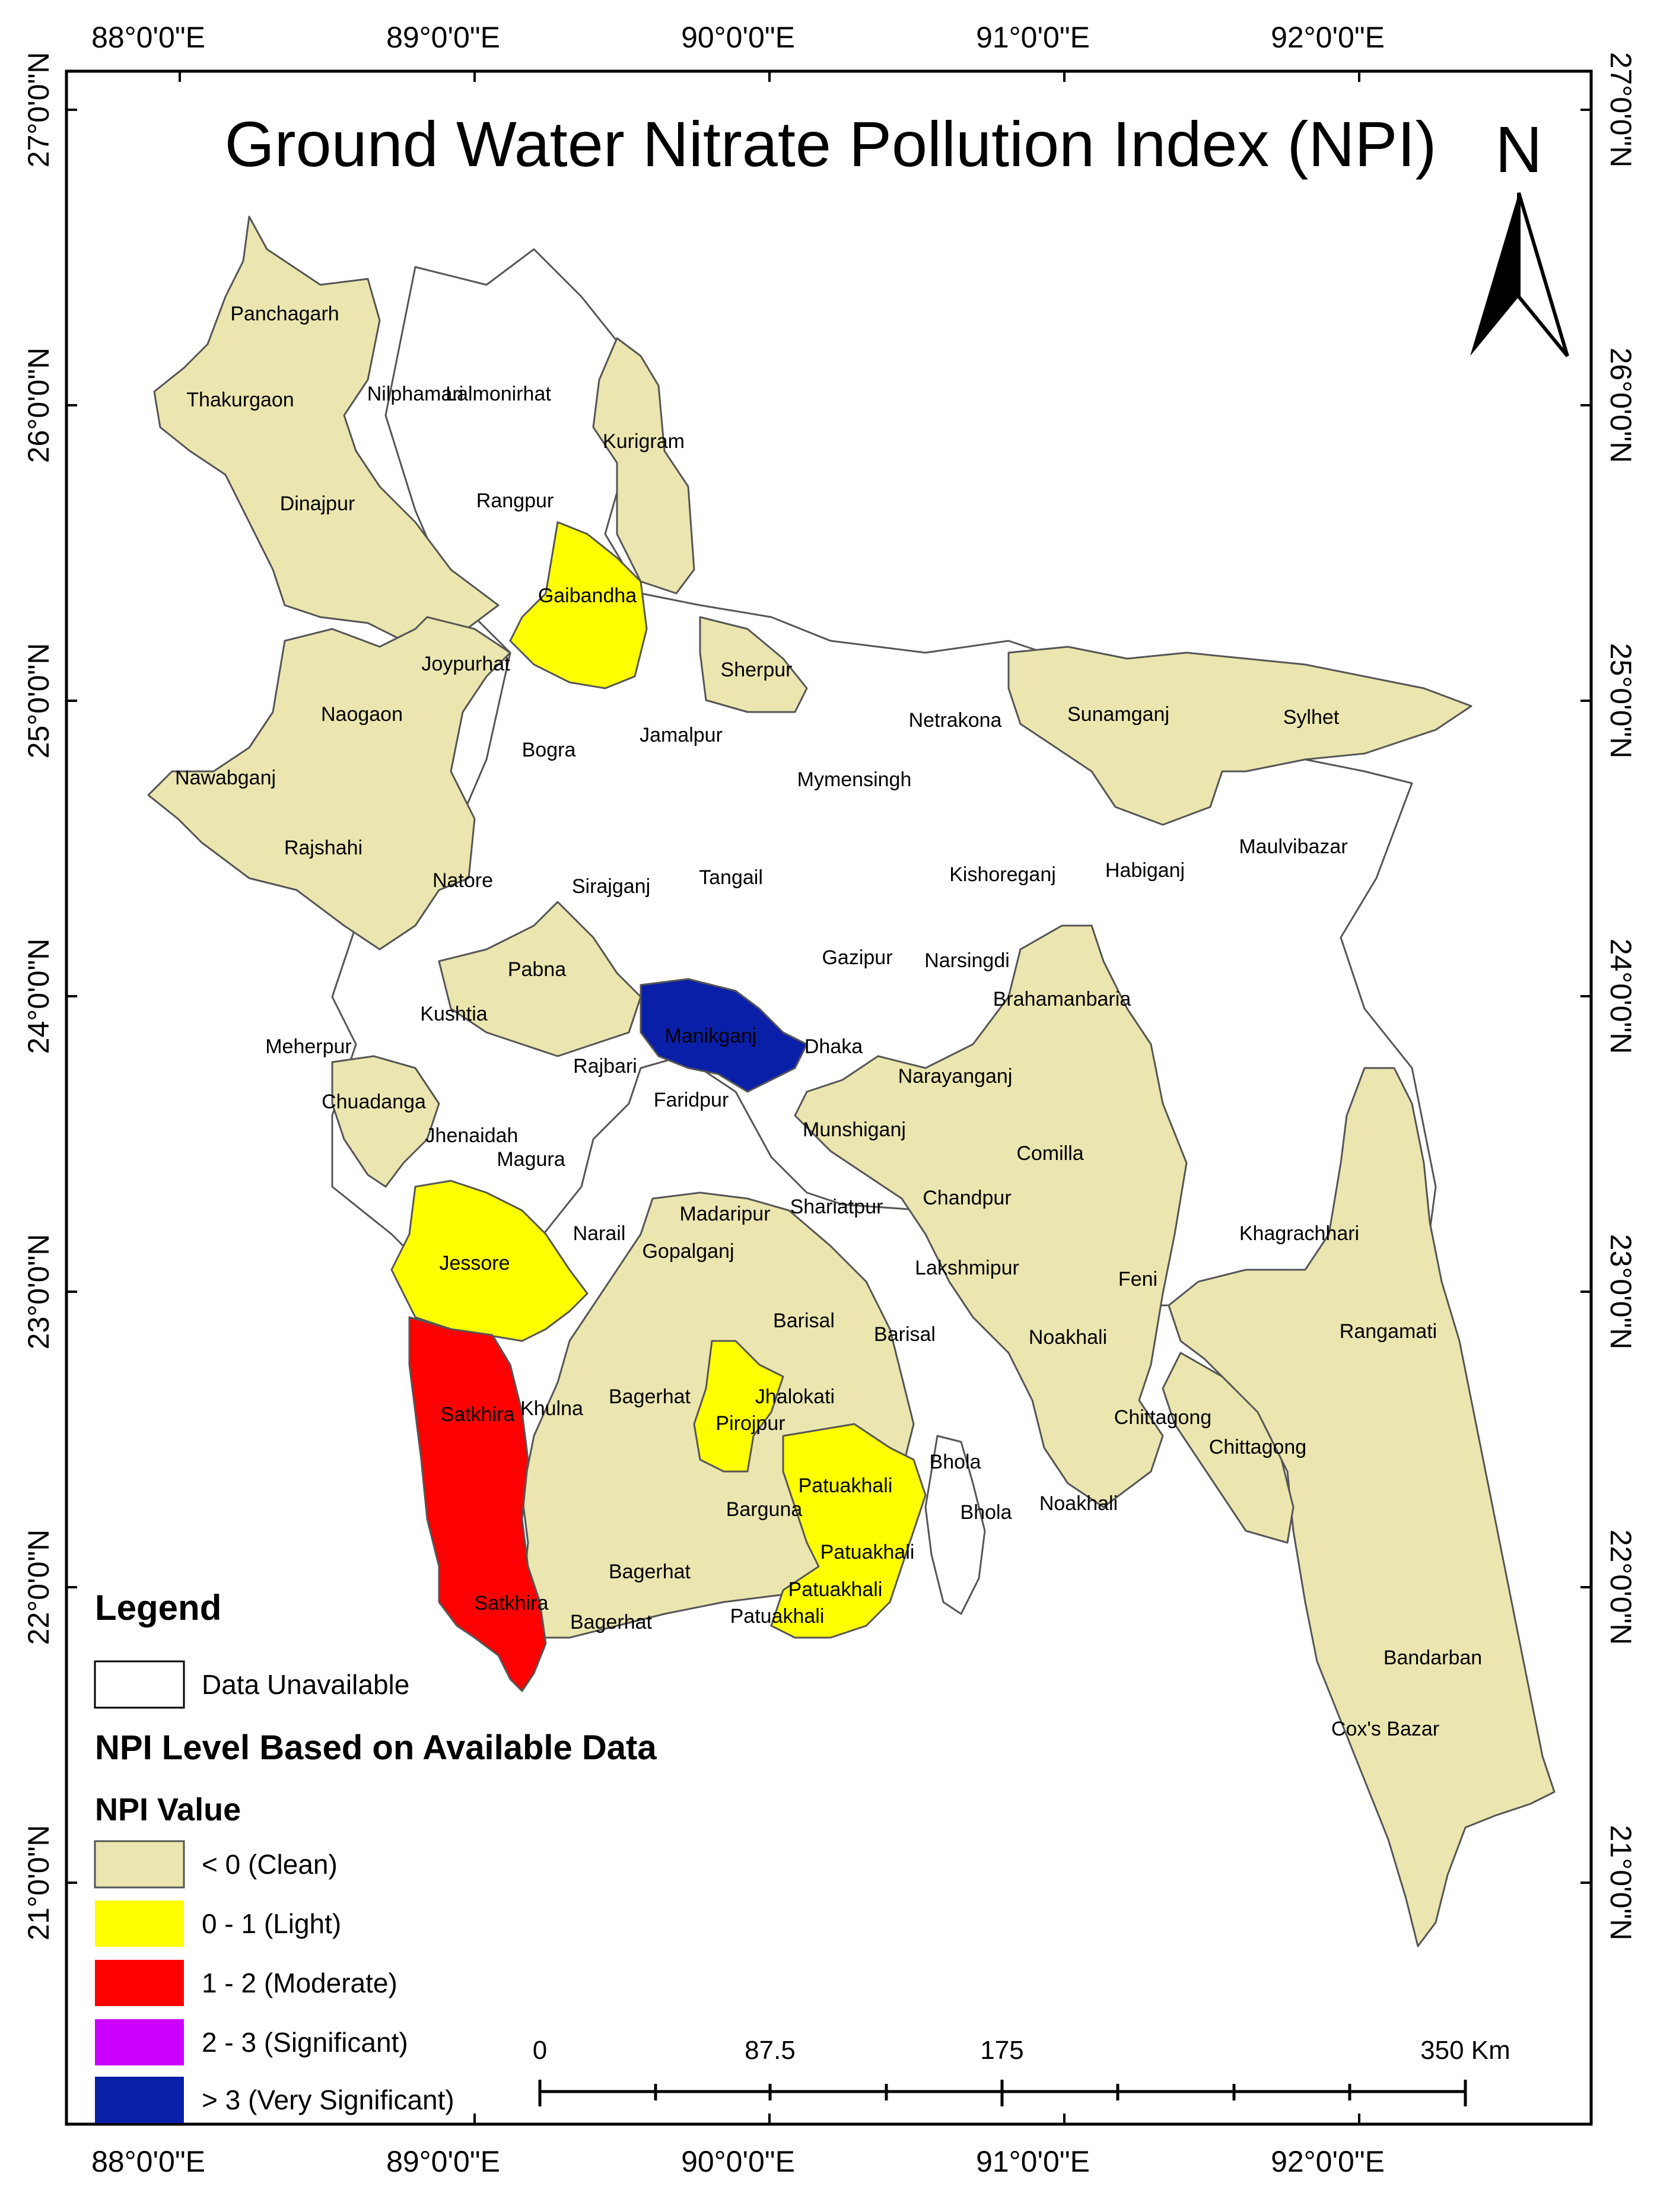 The image size is (1657, 2212). I want to click on district-label: Sirajganj, so click(611, 886).